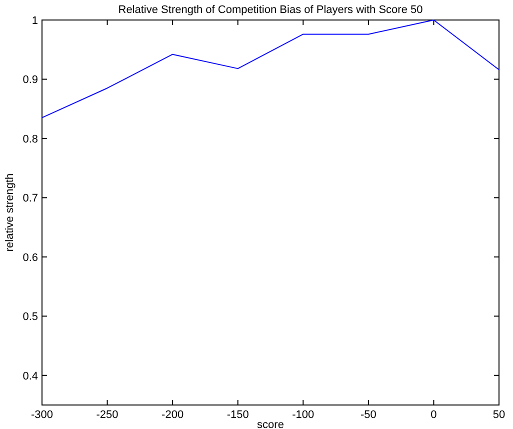 Image resolution: width=513 pixels, height=429 pixels. Describe the element at coordinates (368, 415) in the screenshot. I see `x-tick-label: -50` at that location.